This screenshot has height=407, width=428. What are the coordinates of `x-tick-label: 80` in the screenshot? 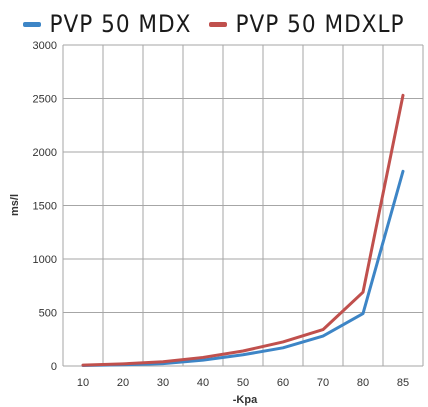 It's located at (363, 383).